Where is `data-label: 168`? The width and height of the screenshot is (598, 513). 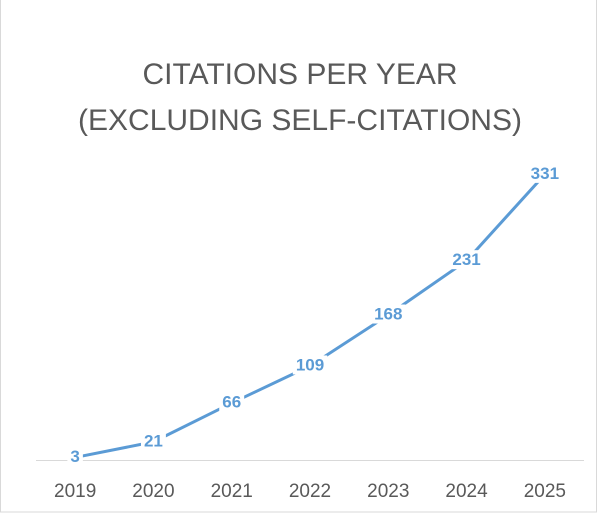 data-label: 168 is located at coordinates (388, 314).